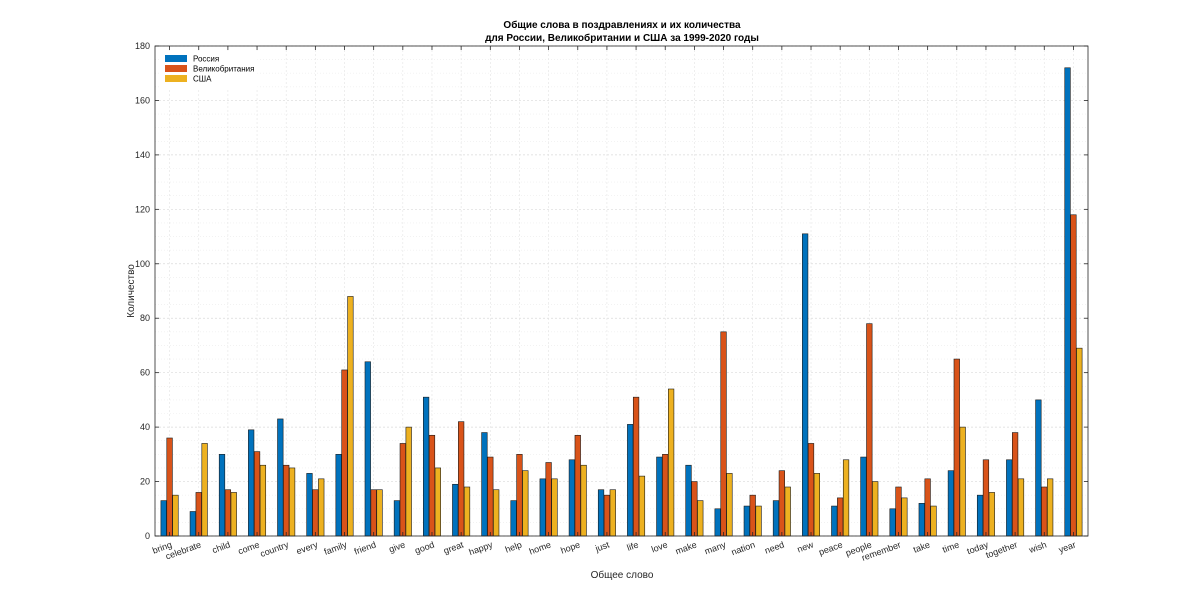 The width and height of the screenshot is (1200, 602). I want to click on x-tick-label: many, so click(715, 547).